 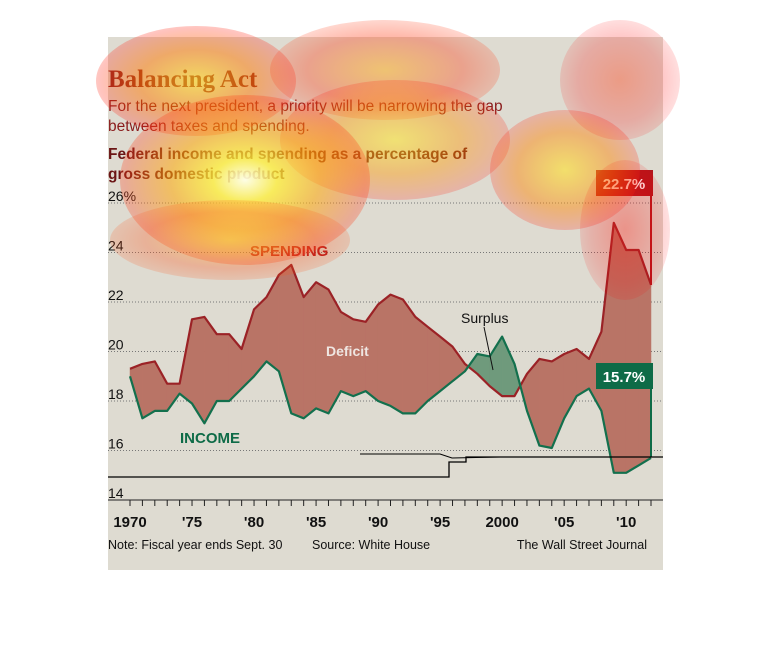 What do you see at coordinates (378, 522) in the screenshot?
I see `x-tick-label: '90` at bounding box center [378, 522].